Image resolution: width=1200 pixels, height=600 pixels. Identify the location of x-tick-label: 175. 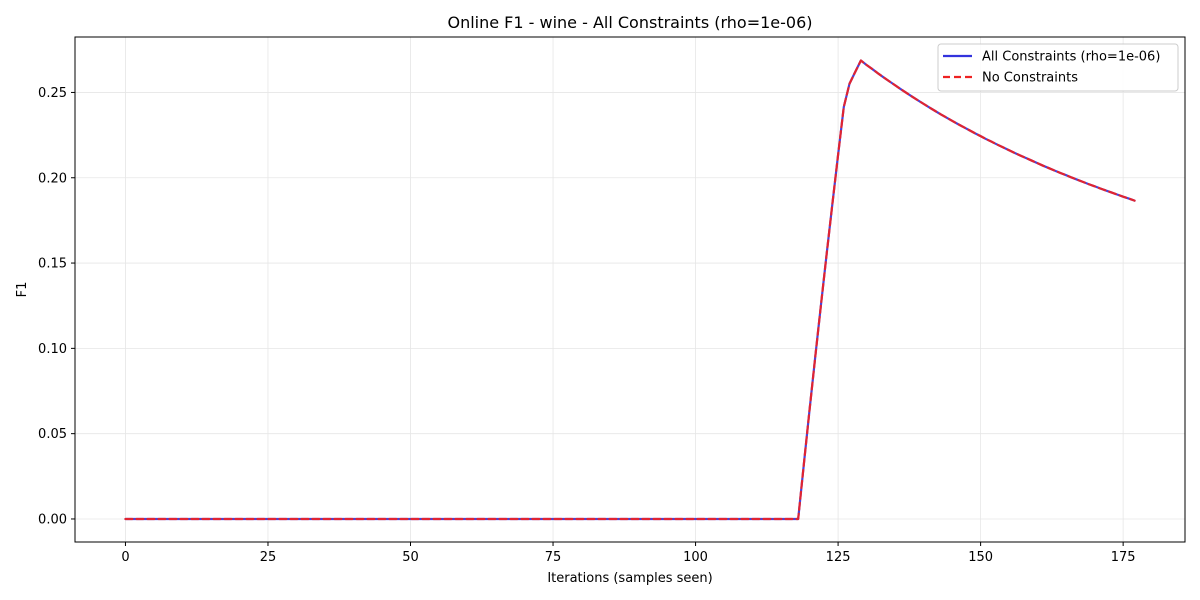
(1123, 557).